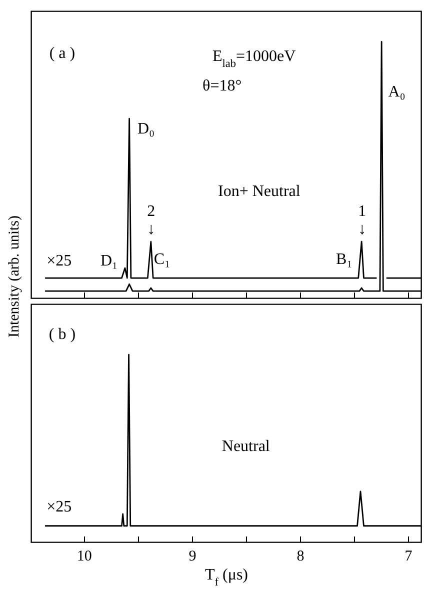  I want to click on annotation: C₁, so click(162, 259).